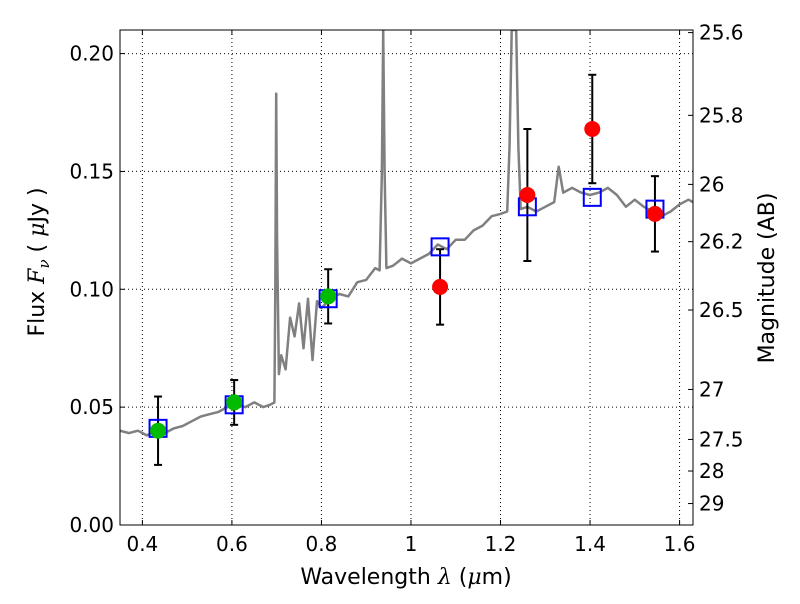 The height and width of the screenshot is (604, 800). What do you see at coordinates (721, 439) in the screenshot?
I see `y2-tick-label: 27.5` at bounding box center [721, 439].